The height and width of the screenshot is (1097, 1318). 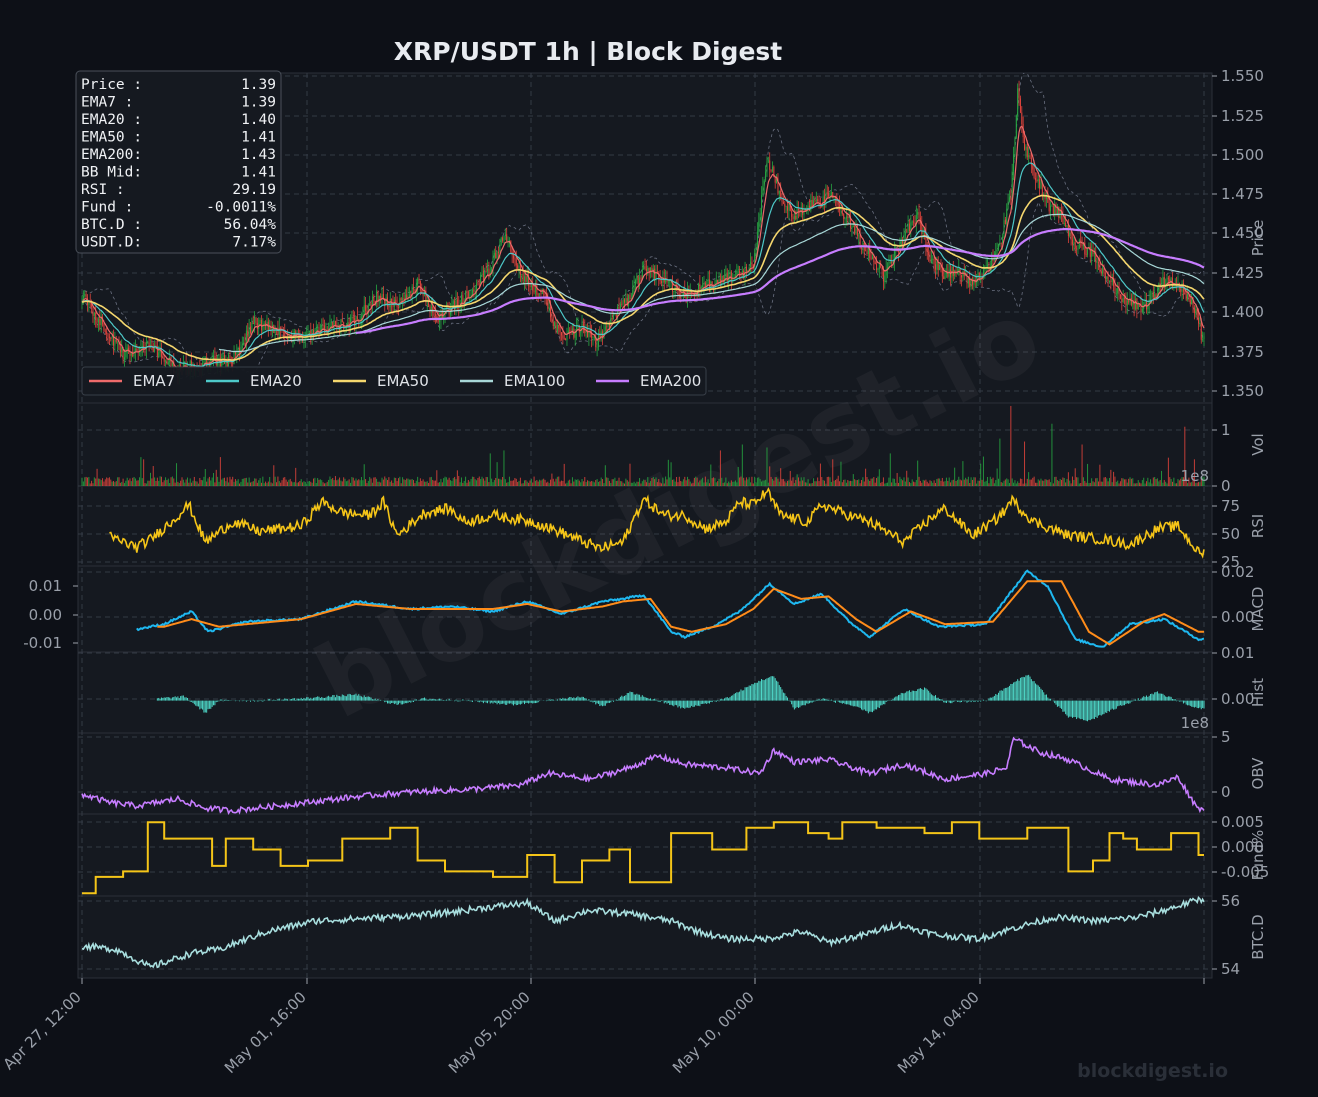 I want to click on legend-item: EMA200, so click(x=670, y=381).